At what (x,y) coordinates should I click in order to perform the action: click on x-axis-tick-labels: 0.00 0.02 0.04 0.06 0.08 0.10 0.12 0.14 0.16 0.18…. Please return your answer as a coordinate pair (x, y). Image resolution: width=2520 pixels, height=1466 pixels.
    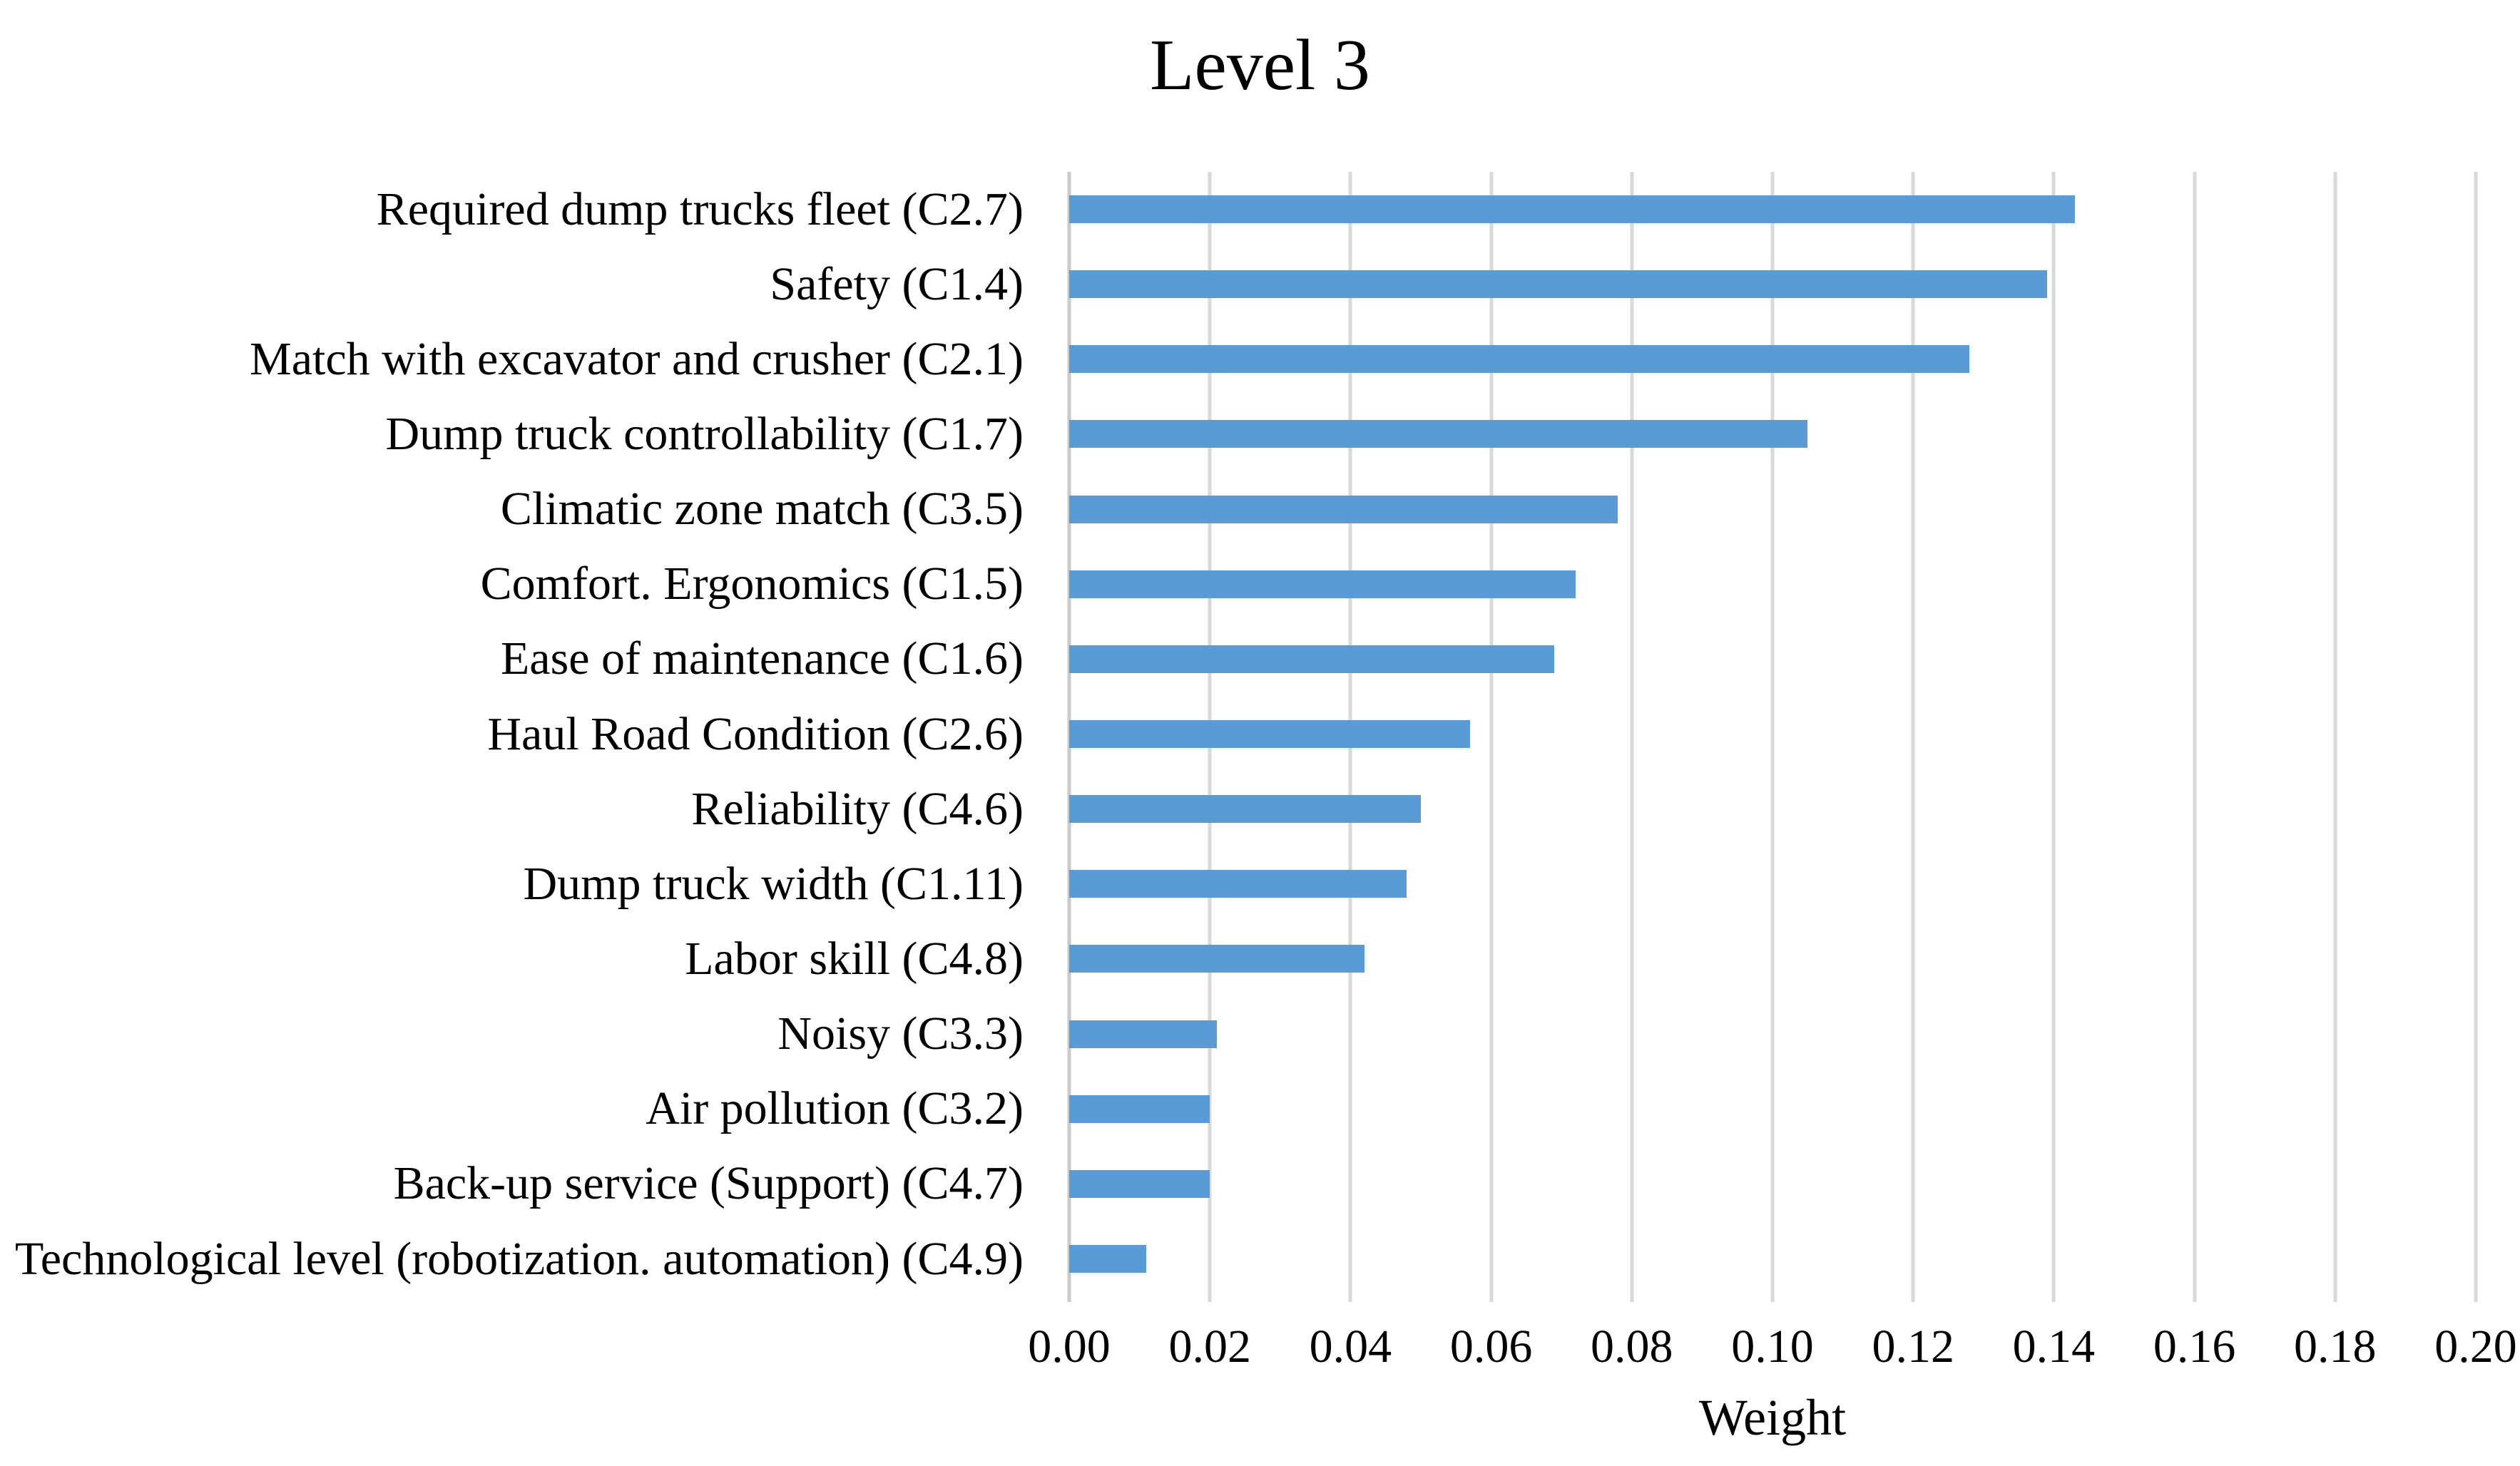
    Looking at the image, I should click on (1772, 1352).